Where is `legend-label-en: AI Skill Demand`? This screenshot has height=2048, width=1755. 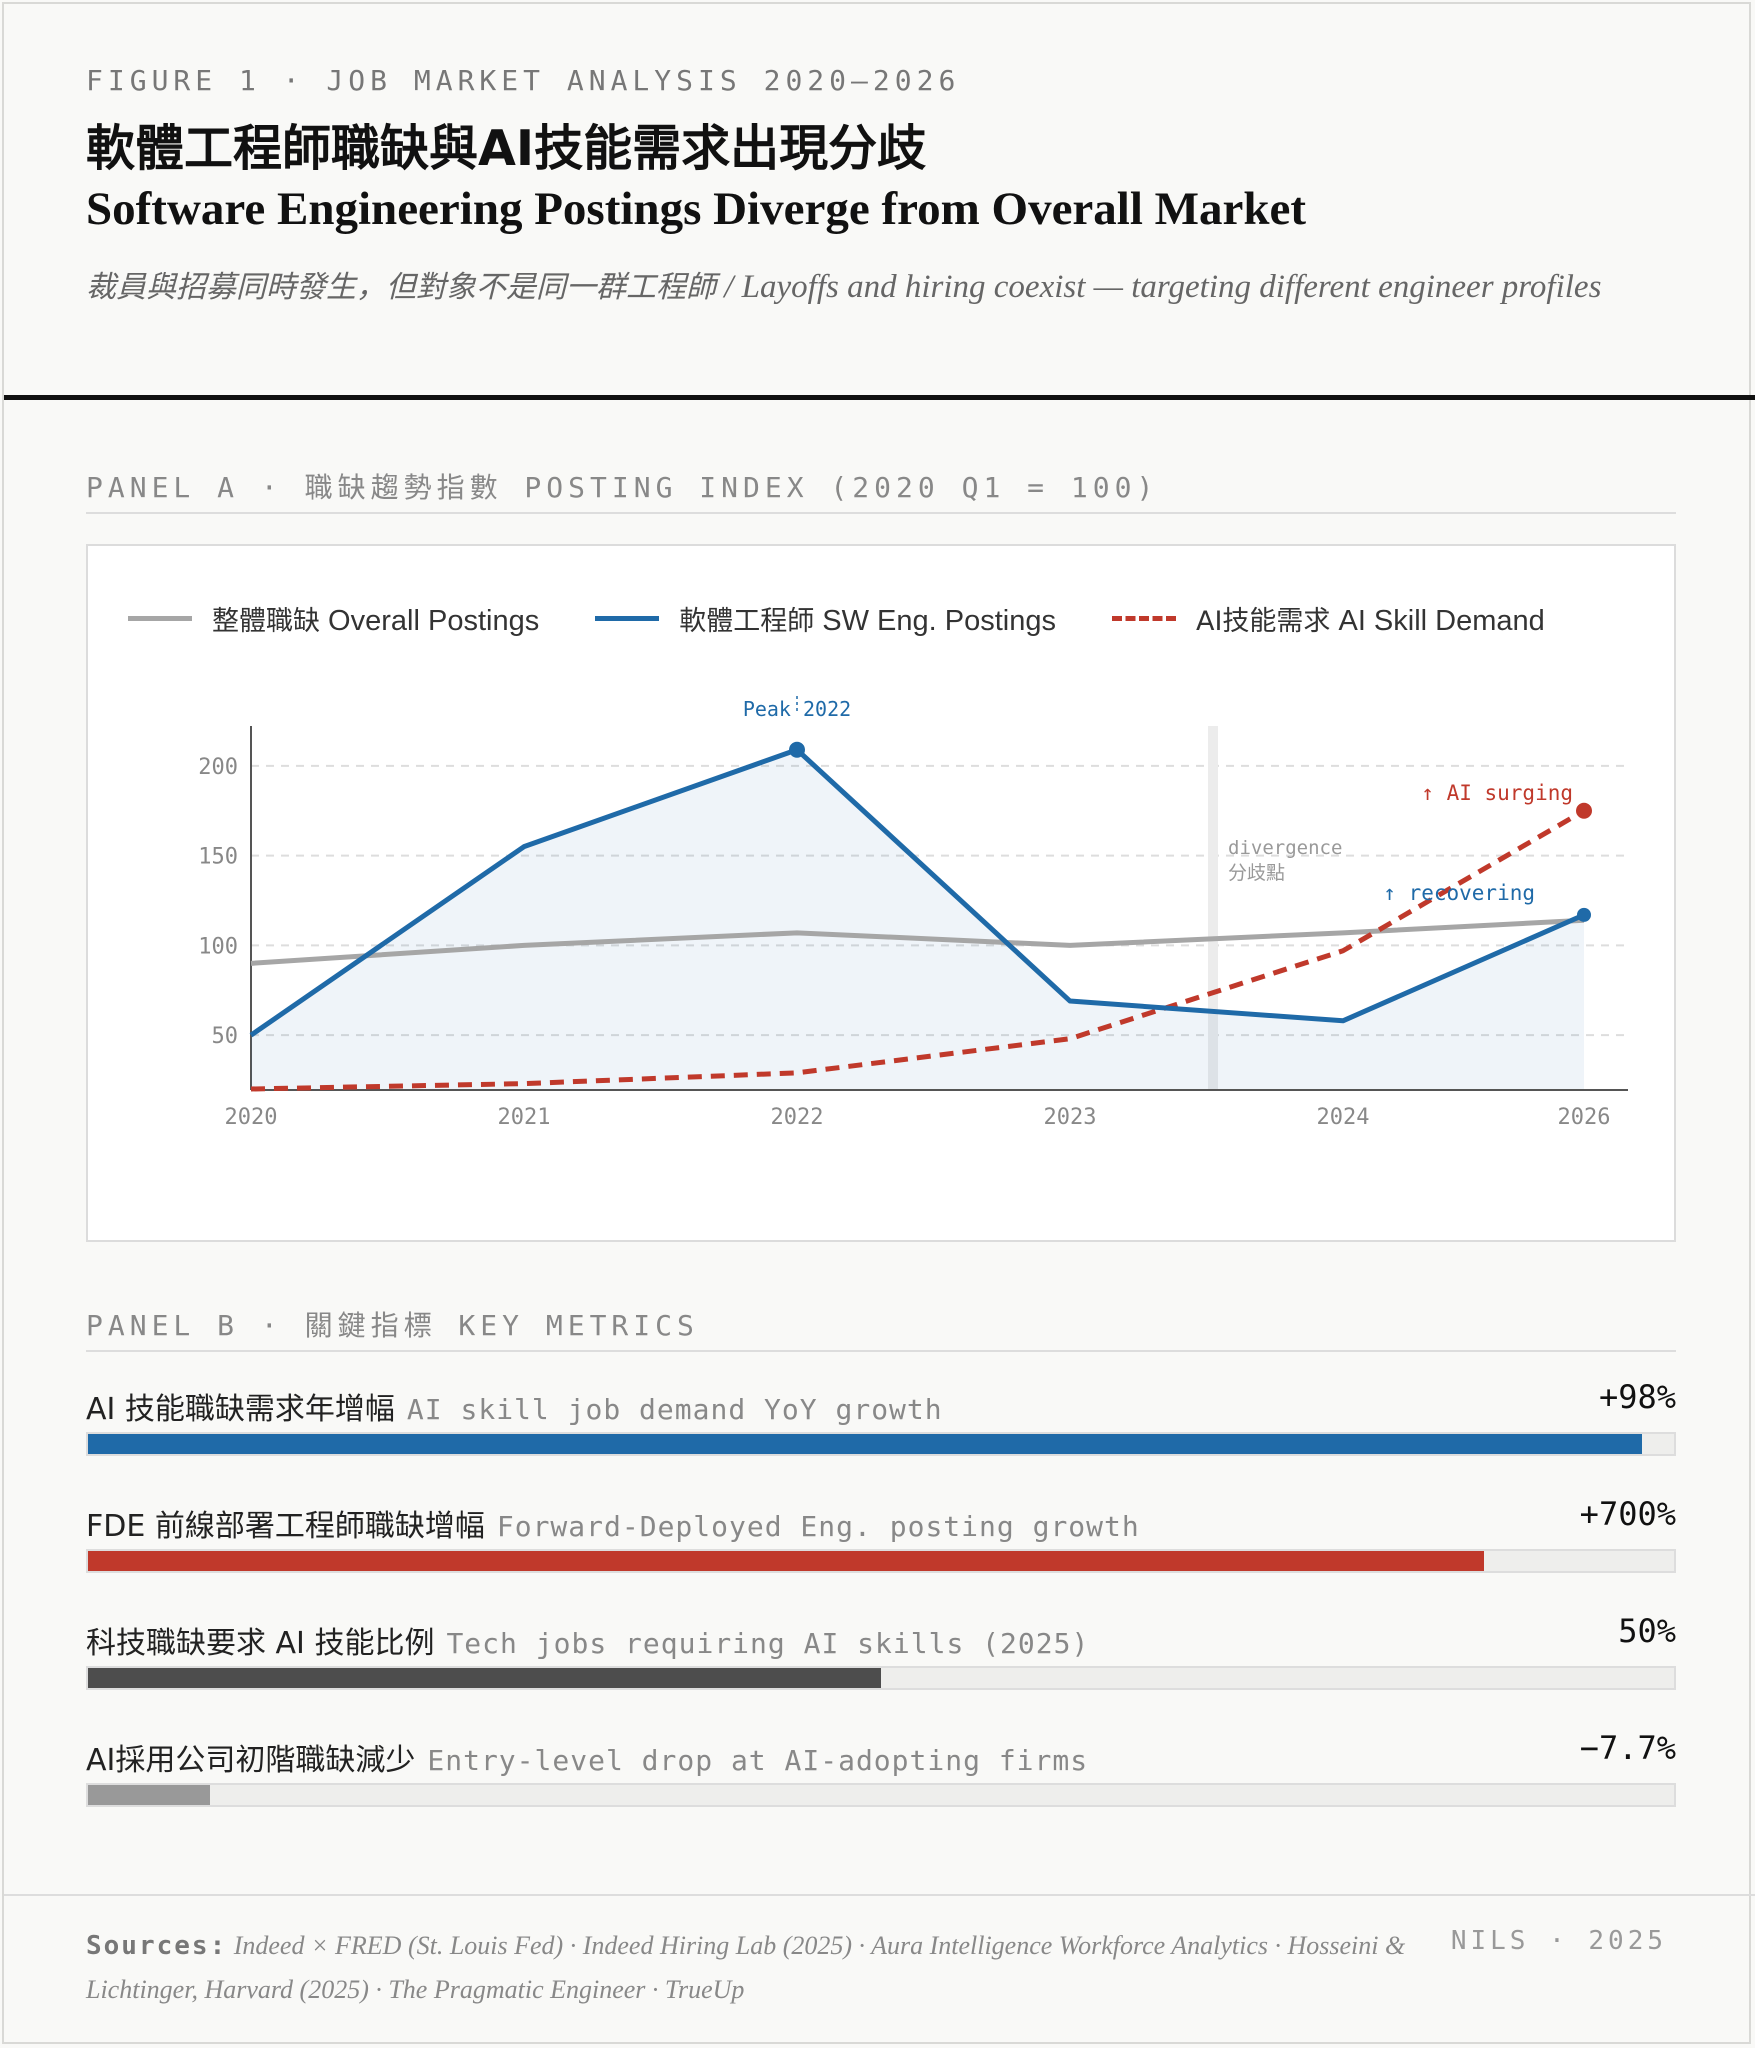
legend-label-en: AI Skill Demand is located at coordinates (1437, 620).